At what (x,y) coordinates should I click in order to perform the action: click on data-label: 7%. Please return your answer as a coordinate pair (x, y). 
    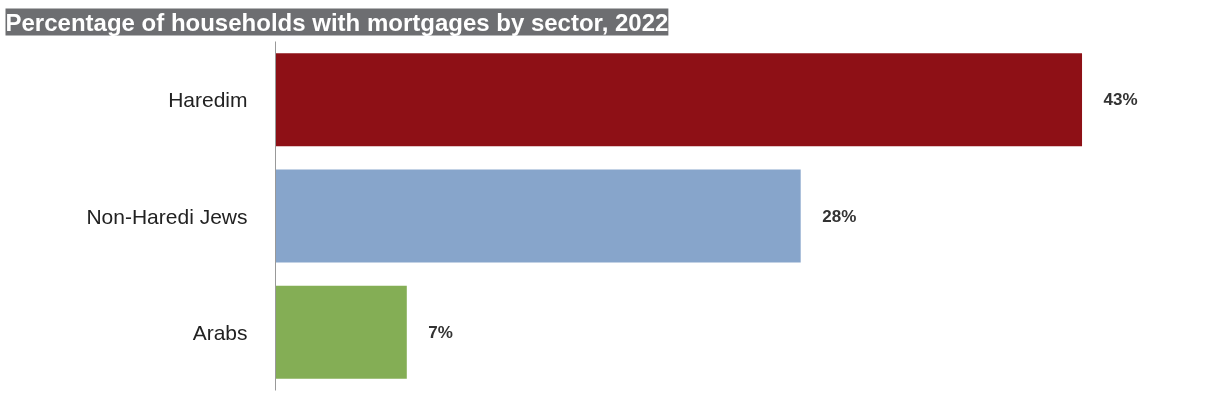
    Looking at the image, I should click on (440, 332).